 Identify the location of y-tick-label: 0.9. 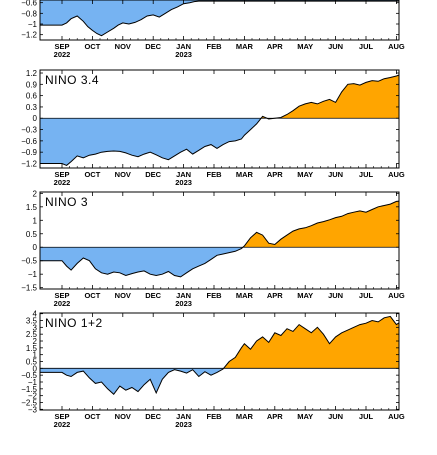
(32, 84).